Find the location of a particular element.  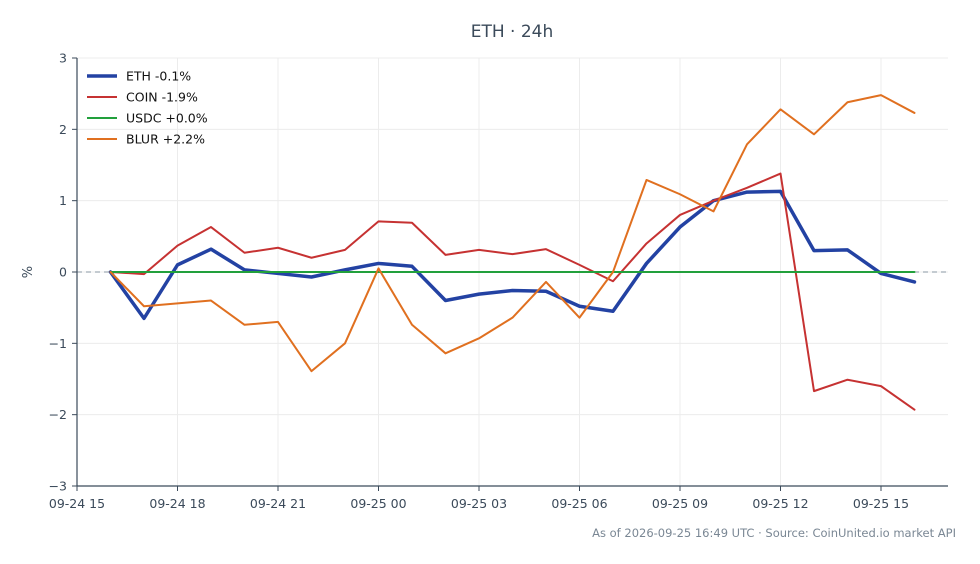

x-tick-label: 09-24 21 is located at coordinates (278, 503).